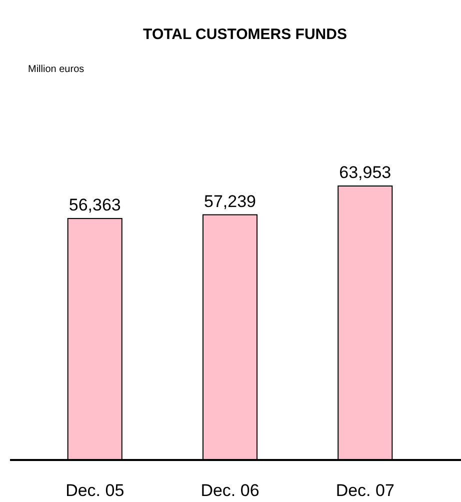 This screenshot has width=461, height=502. Describe the element at coordinates (230, 490) in the screenshot. I see `x-tick-label: Dec. 06` at that location.